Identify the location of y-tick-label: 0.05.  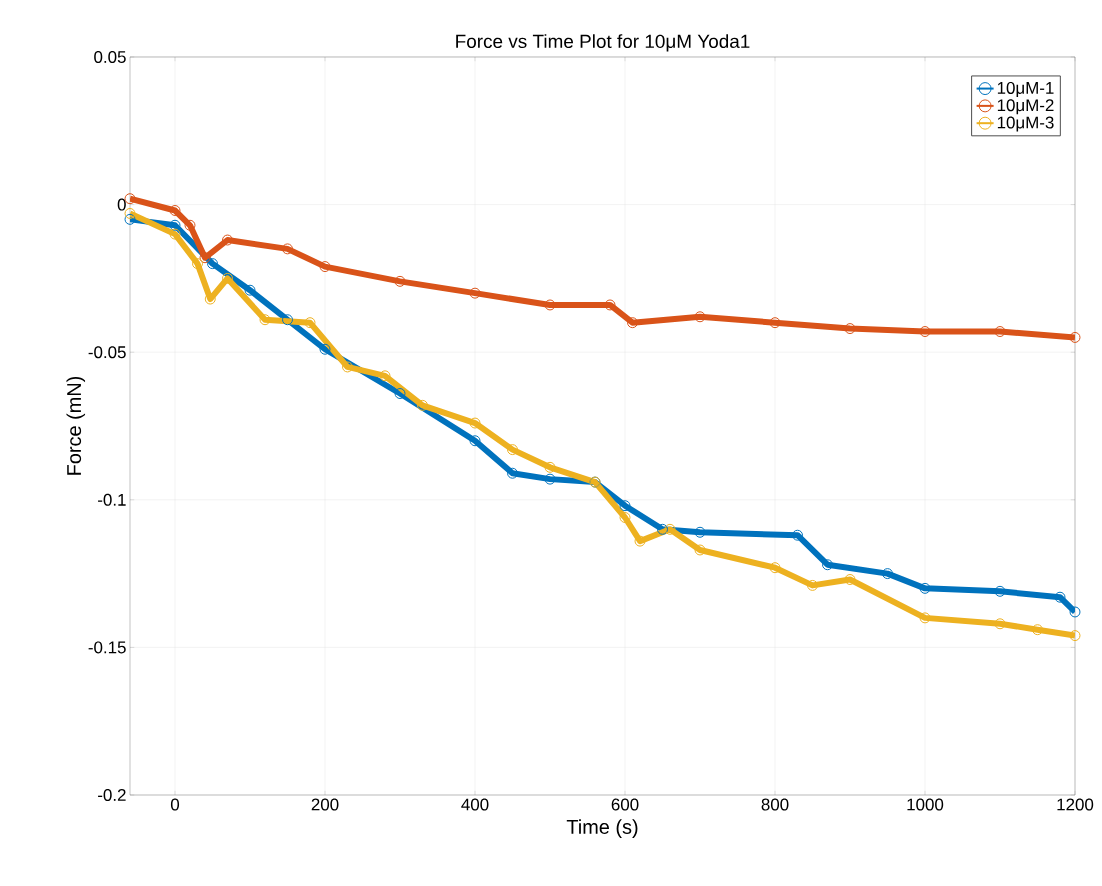
(110, 56).